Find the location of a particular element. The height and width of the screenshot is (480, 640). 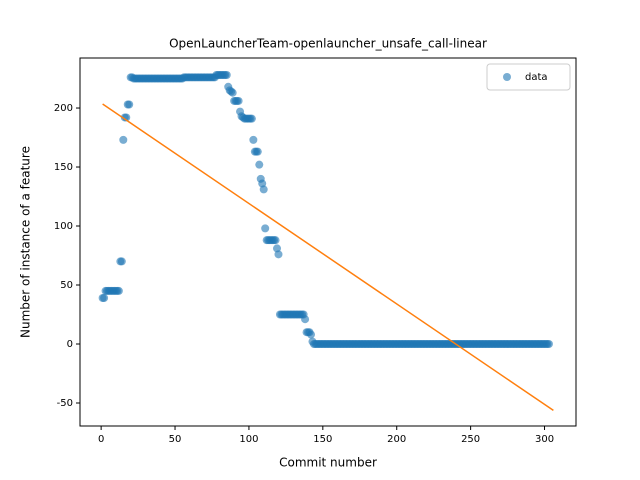

y-tick-label: 50 is located at coordinates (66, 285).